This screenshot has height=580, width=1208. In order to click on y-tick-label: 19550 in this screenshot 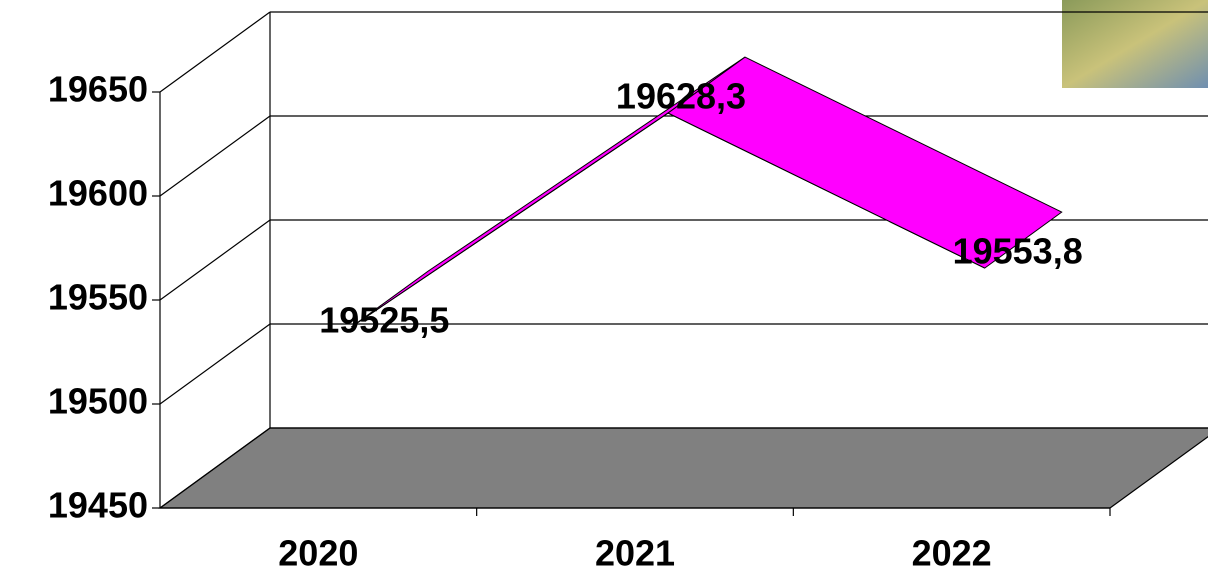, I will do `click(98, 297)`.